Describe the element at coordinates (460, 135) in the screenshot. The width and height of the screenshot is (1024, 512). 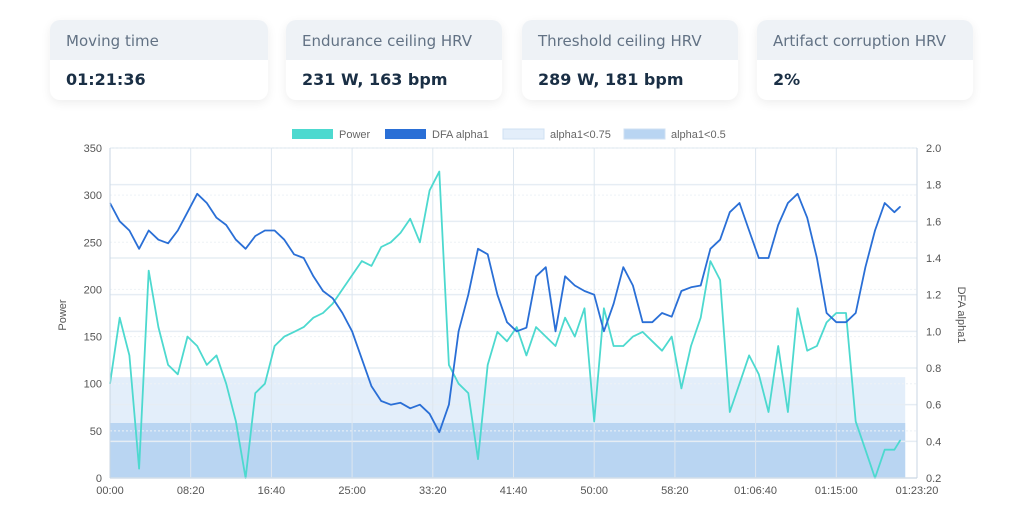
I see `legend-label: DFA alpha1` at that location.